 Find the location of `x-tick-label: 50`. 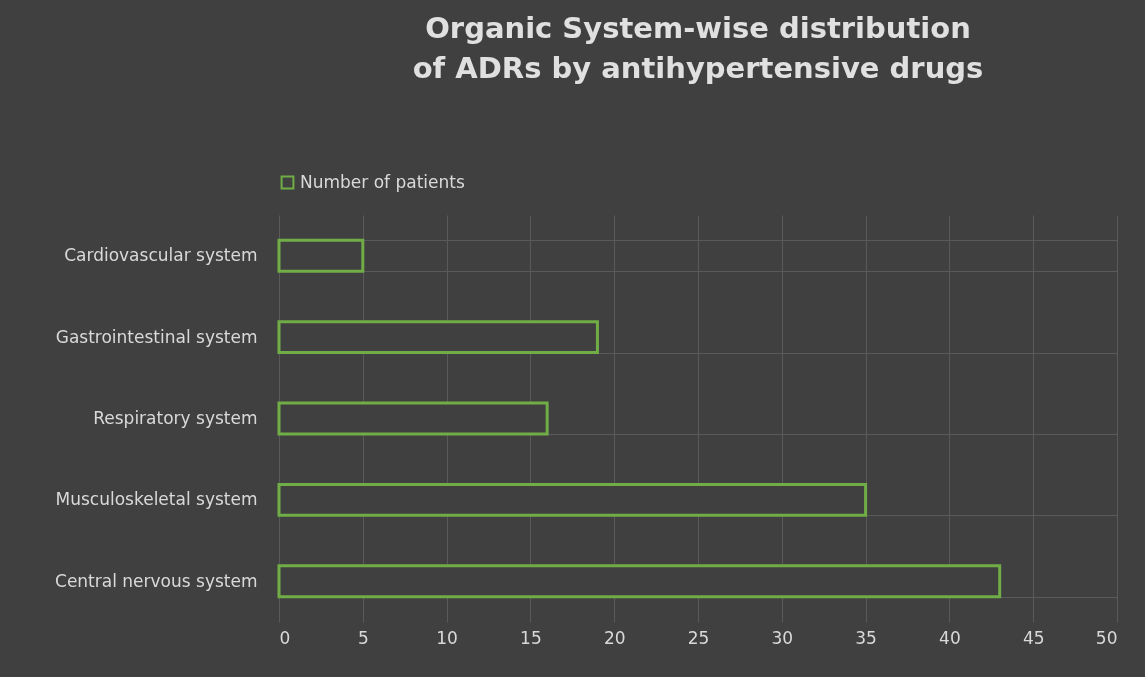

x-tick-label: 50 is located at coordinates (1106, 637).